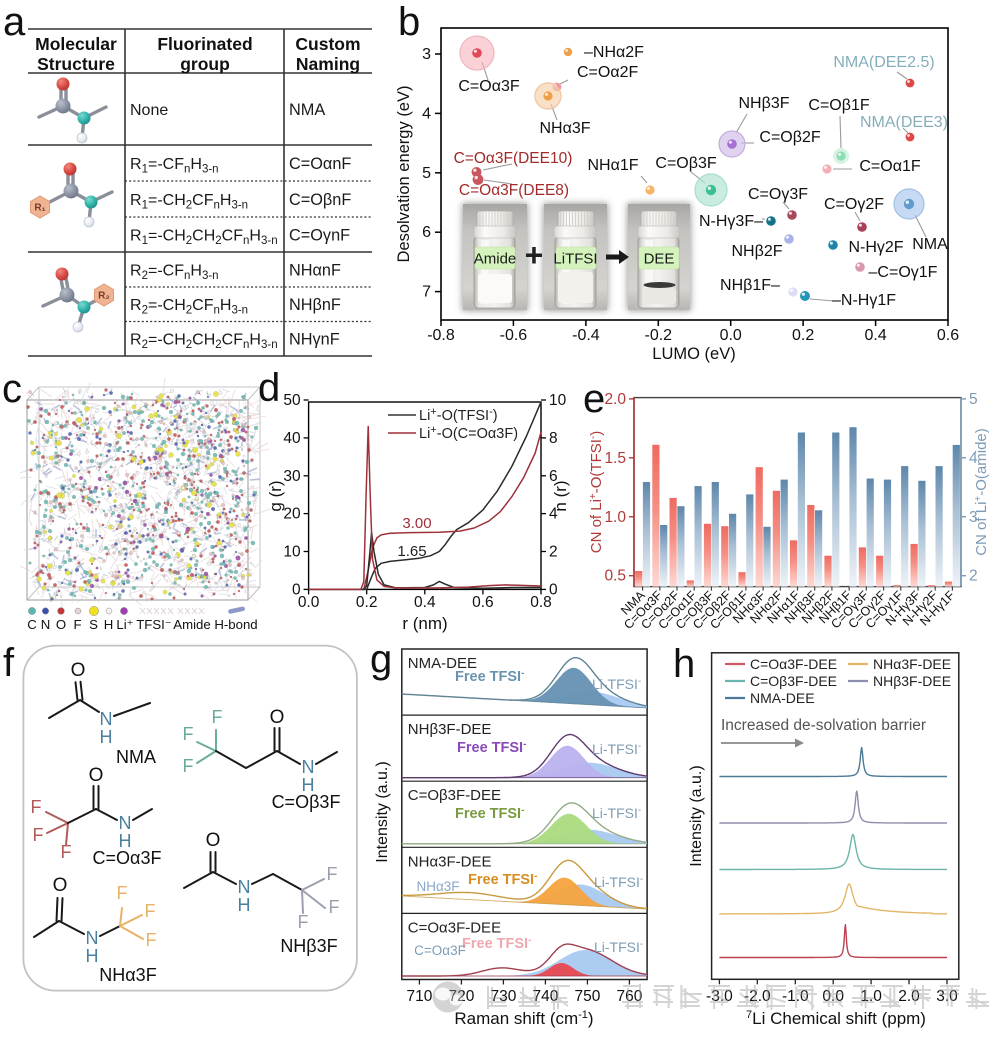 The width and height of the screenshot is (1000, 1037). Describe the element at coordinates (495, 259) in the screenshot. I see `svg-text: Amide` at that location.